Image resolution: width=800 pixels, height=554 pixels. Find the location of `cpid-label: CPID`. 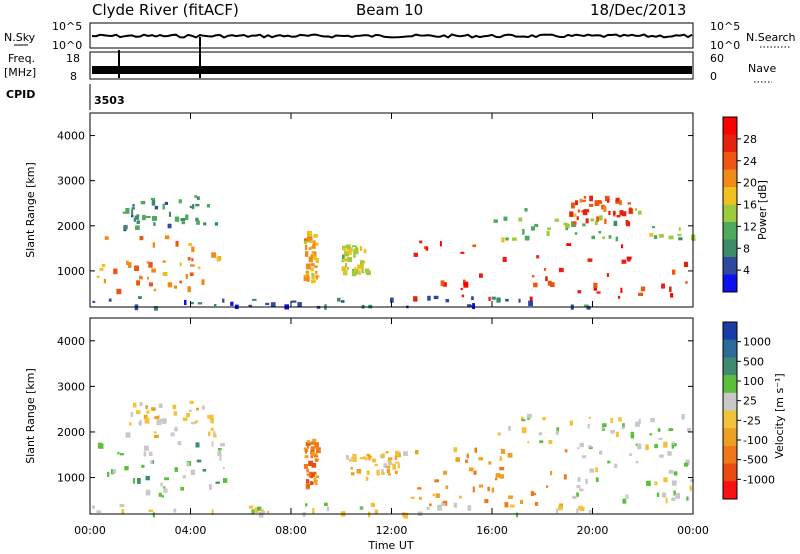

cpid-label: CPID is located at coordinates (20, 94).